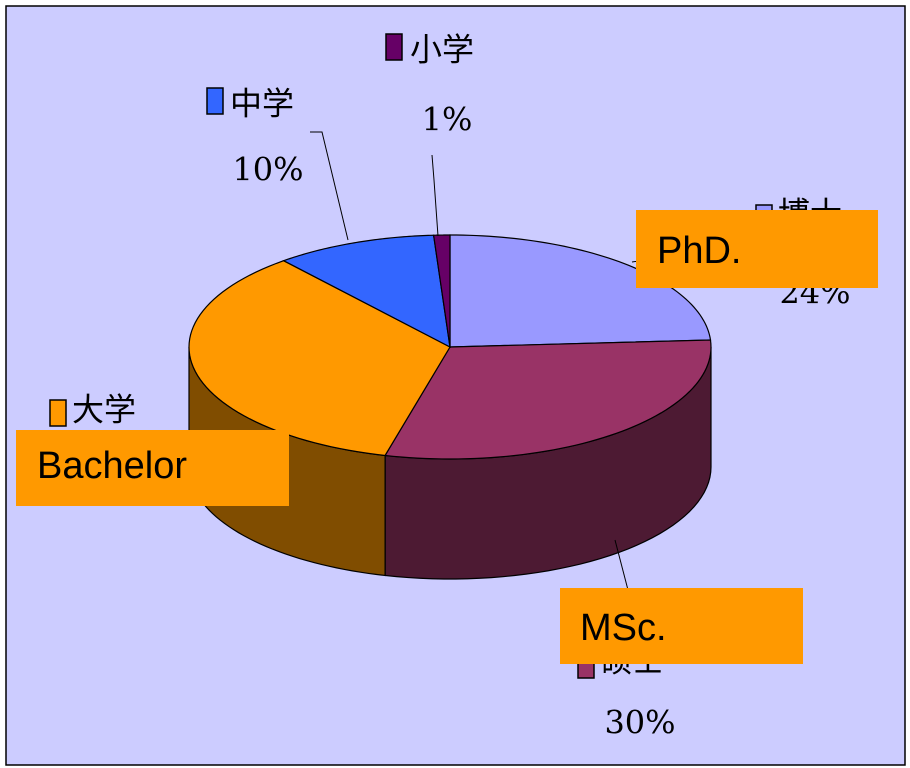 The width and height of the screenshot is (910, 768). Describe the element at coordinates (639, 723) in the screenshot. I see `value-label: 30%` at that location.